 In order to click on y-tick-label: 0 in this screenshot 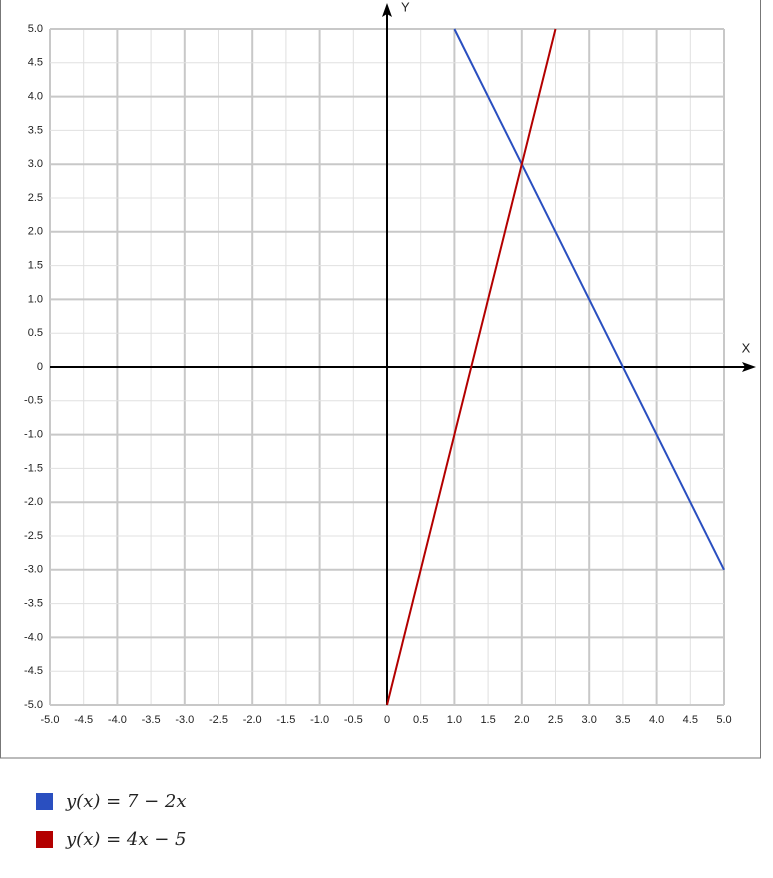, I will do `click(40, 367)`.